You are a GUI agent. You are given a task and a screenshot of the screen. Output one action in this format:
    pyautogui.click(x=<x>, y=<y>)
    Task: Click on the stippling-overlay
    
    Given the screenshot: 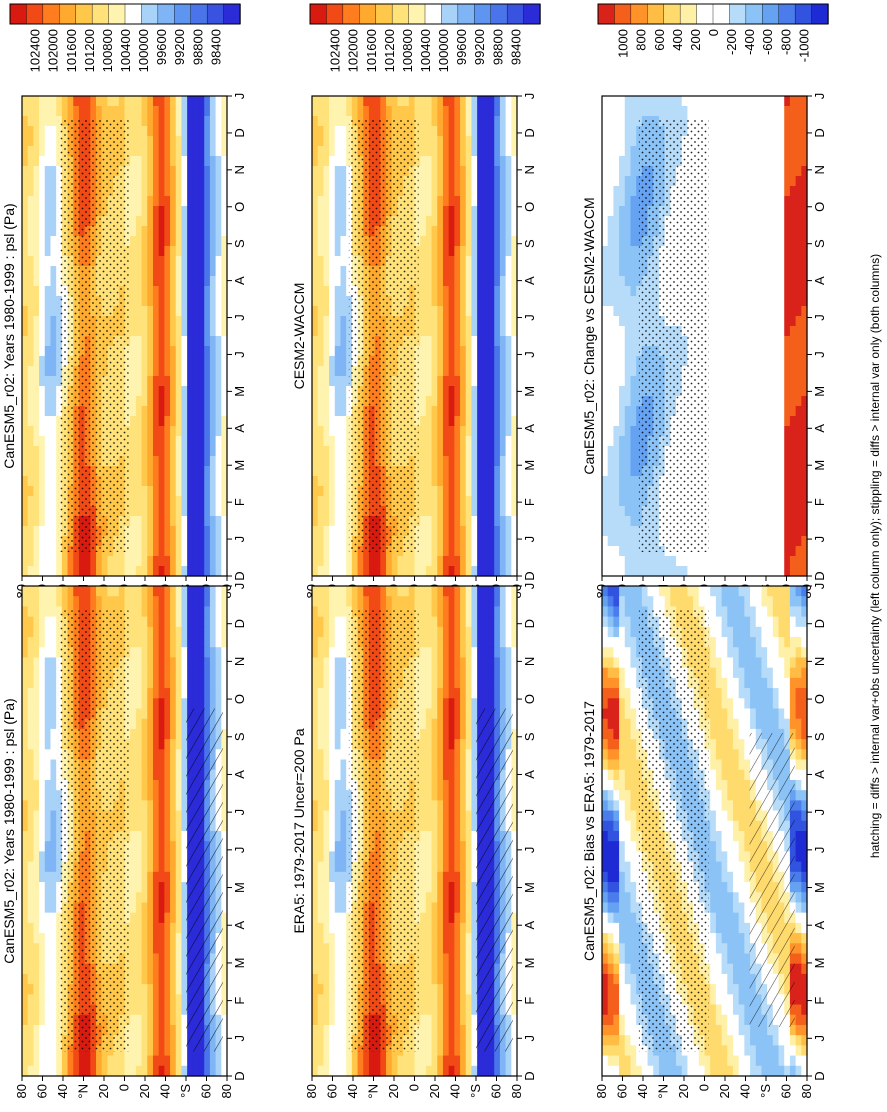 What is the action you would take?
    pyautogui.click(x=93, y=831)
    